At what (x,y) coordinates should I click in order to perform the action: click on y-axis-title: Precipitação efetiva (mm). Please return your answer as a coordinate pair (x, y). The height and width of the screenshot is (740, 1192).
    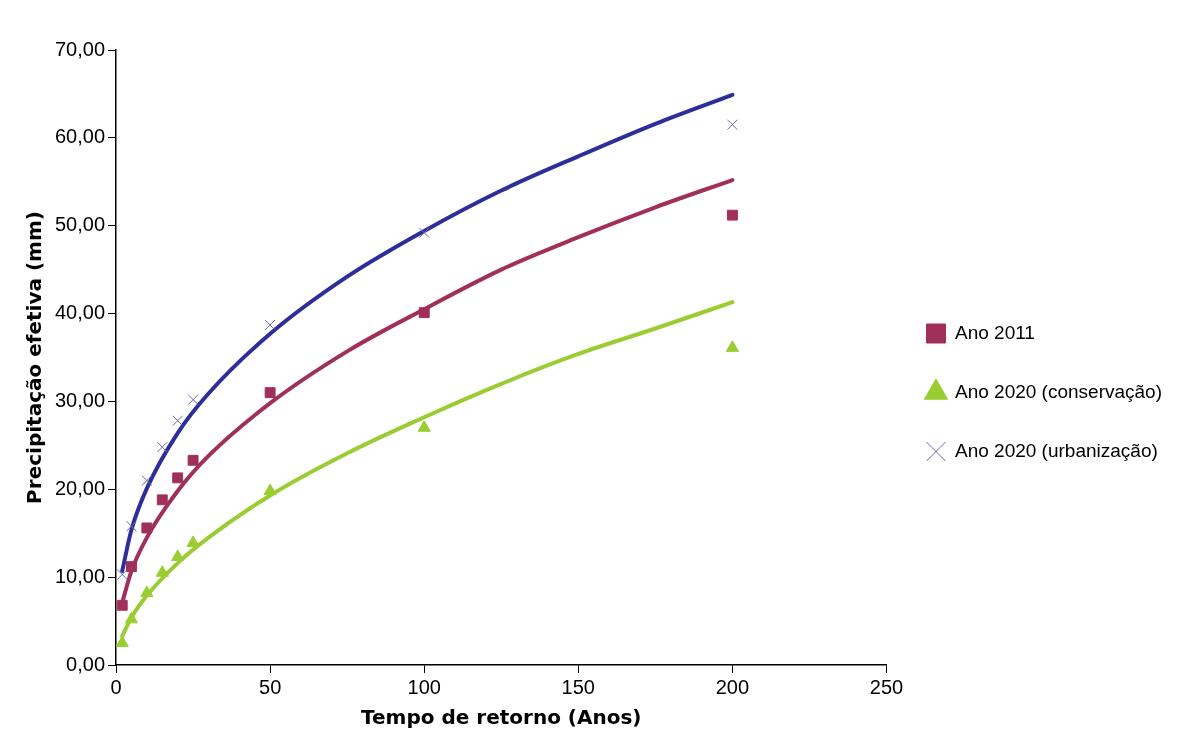
    Looking at the image, I should click on (34, 357).